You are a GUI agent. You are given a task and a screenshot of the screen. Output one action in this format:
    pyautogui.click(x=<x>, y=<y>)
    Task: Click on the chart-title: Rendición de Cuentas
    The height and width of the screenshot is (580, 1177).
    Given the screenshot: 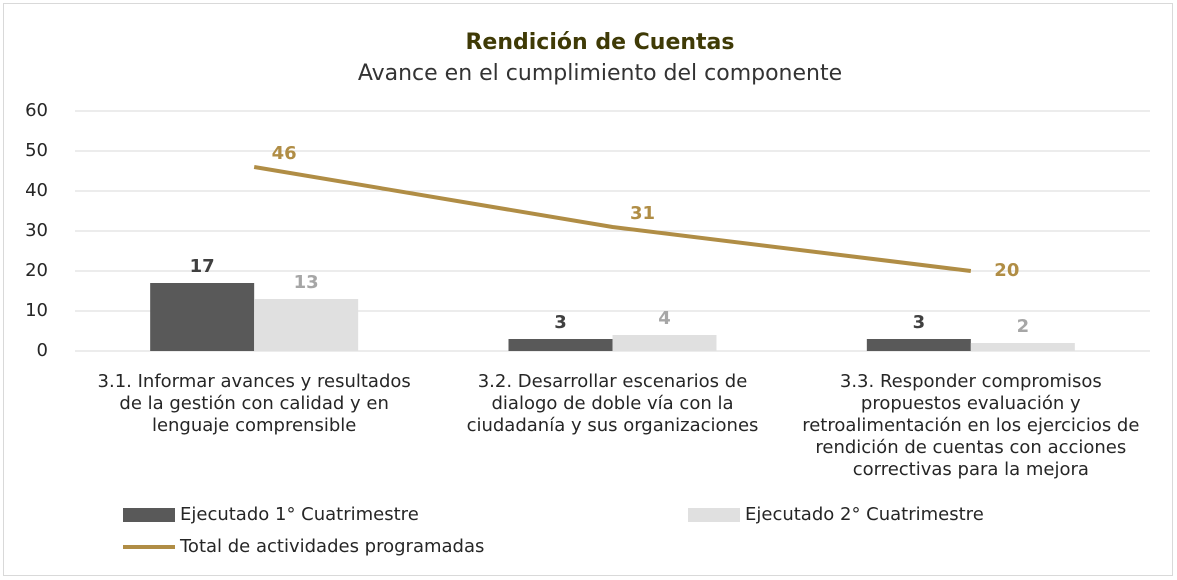 What is the action you would take?
    pyautogui.click(x=599, y=42)
    